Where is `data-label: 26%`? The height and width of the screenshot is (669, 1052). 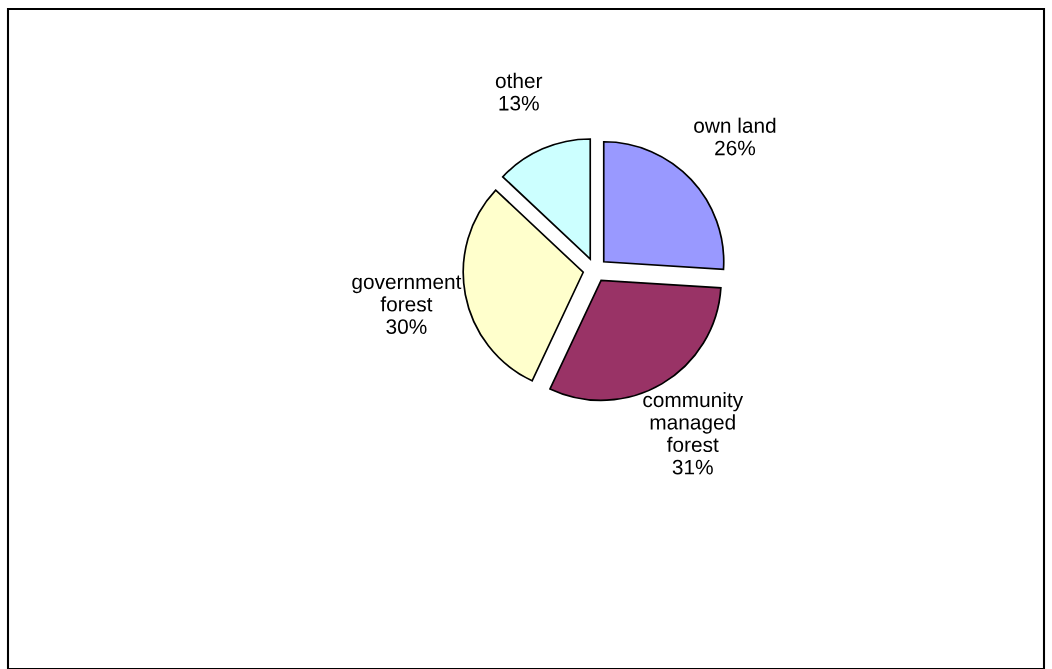 data-label: 26% is located at coordinates (735, 148).